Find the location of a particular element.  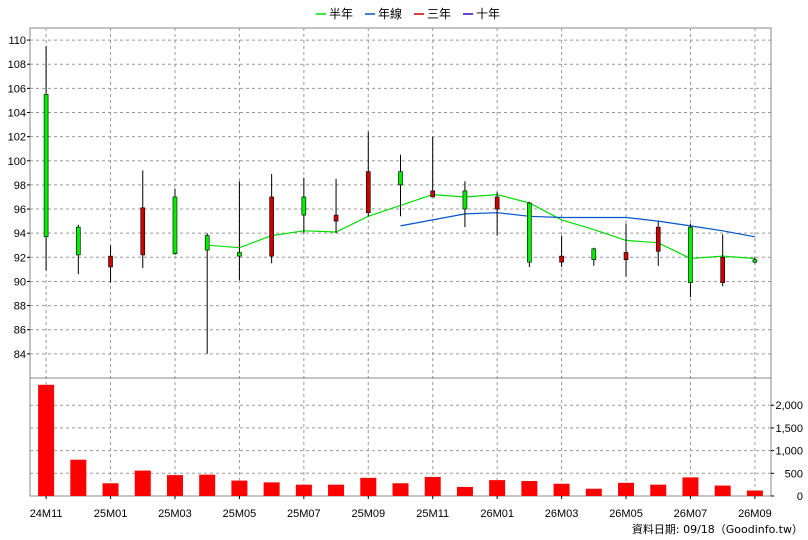

x-tick-label: 26M01 is located at coordinates (497, 514).